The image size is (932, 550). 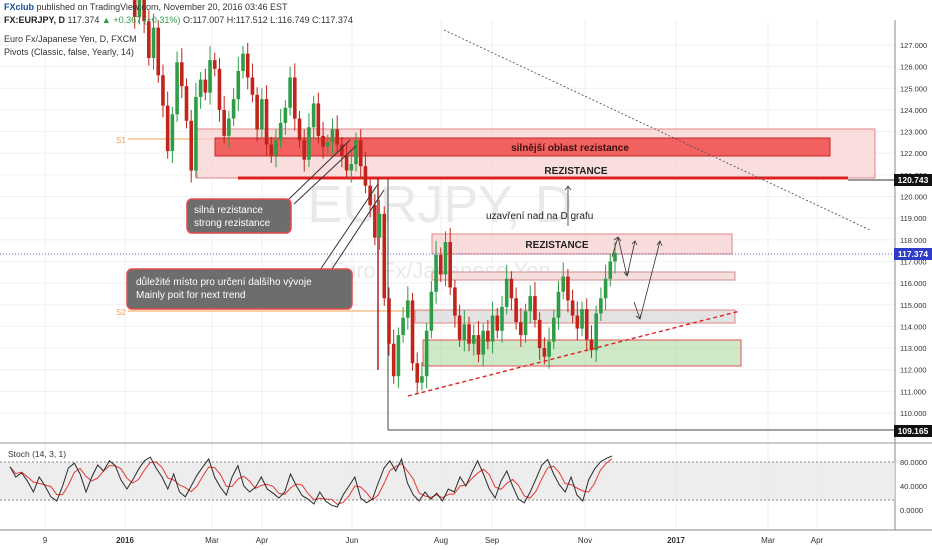 I want to click on resistance-mid-label: REZISTANCE, so click(x=556, y=245).